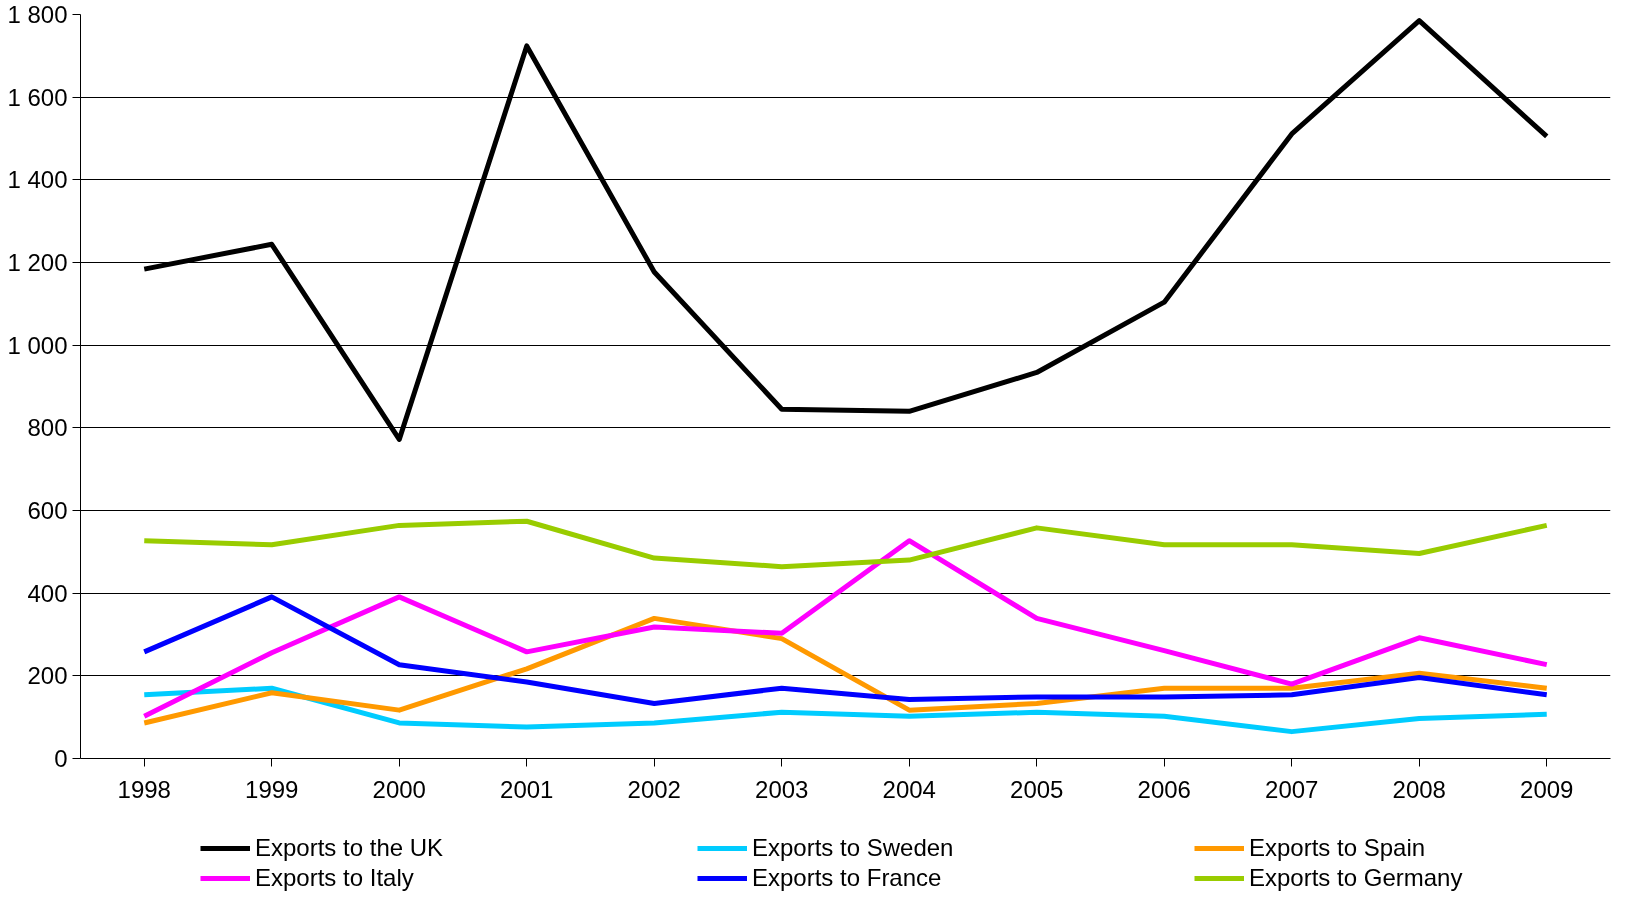 The image size is (1652, 904). I want to click on legend-label: Exports to Italy, so click(335, 878).